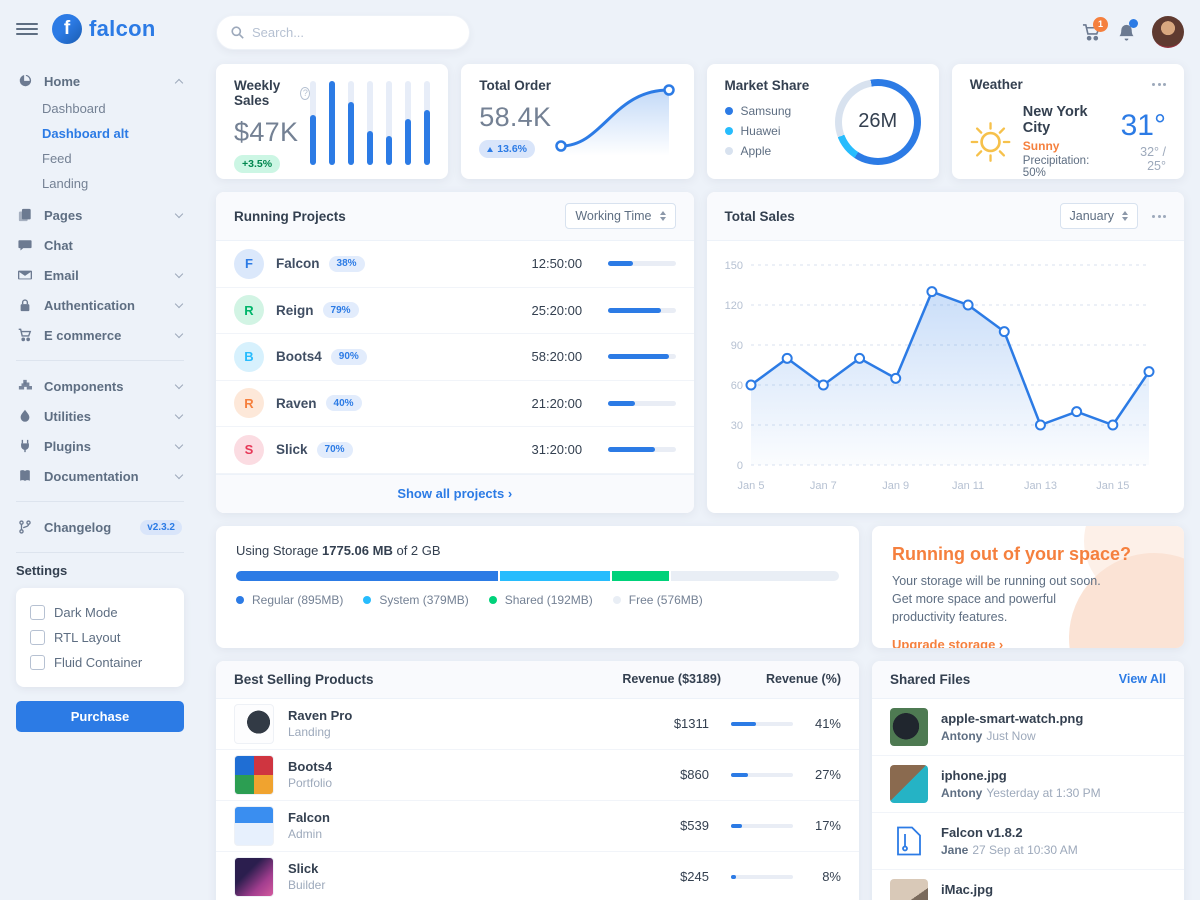  Describe the element at coordinates (1028, 783) in the screenshot. I see `file-row-iphone-jpg: iphone.jpg Antony Yesterday at 1:30 PM` at that location.